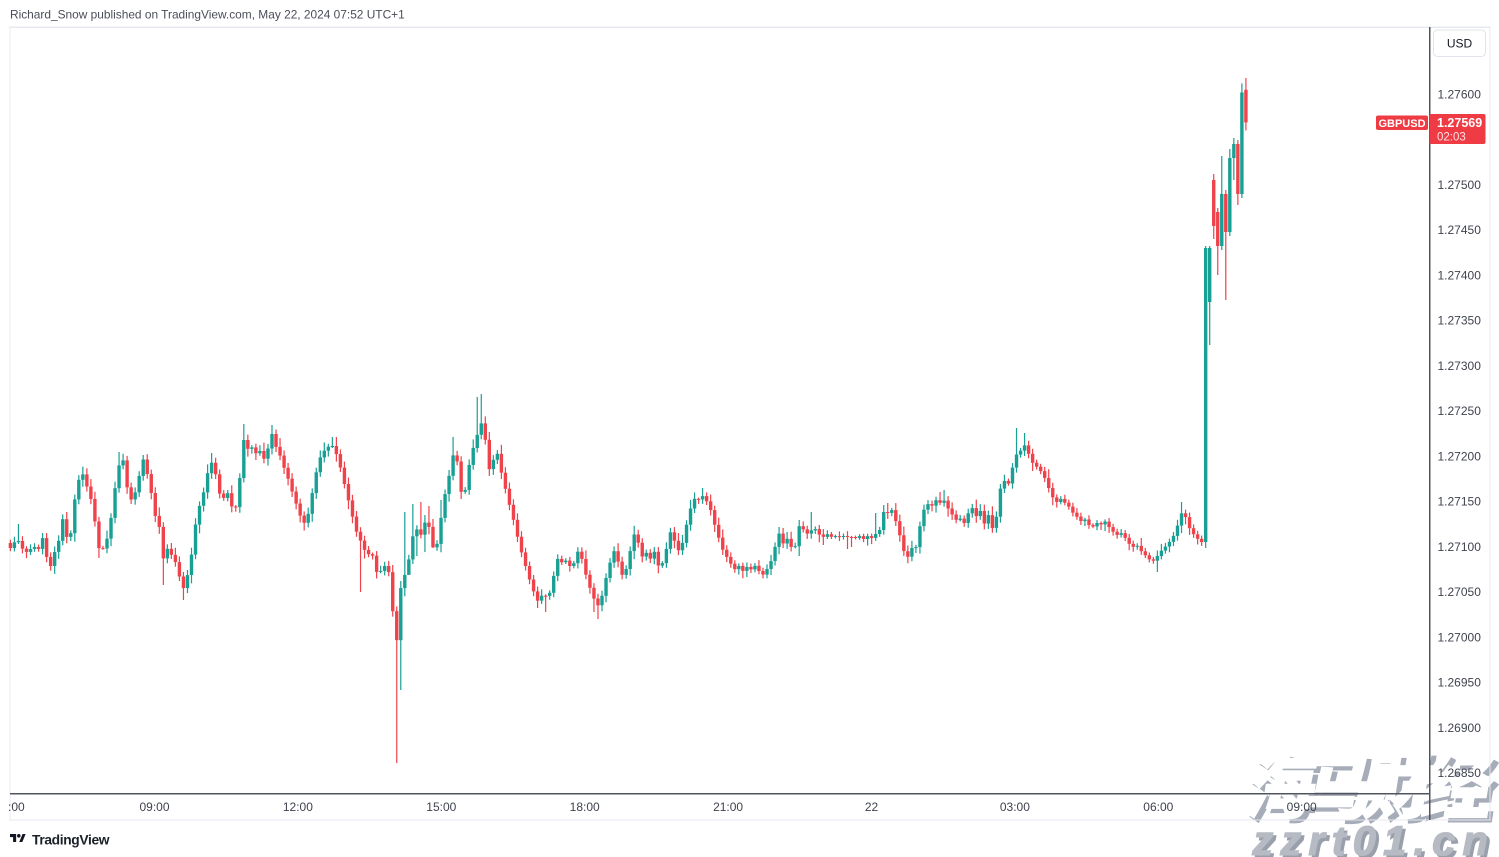 The height and width of the screenshot is (857, 1499). What do you see at coordinates (1460, 637) in the screenshot?
I see `svg-text: 1.27000` at bounding box center [1460, 637].